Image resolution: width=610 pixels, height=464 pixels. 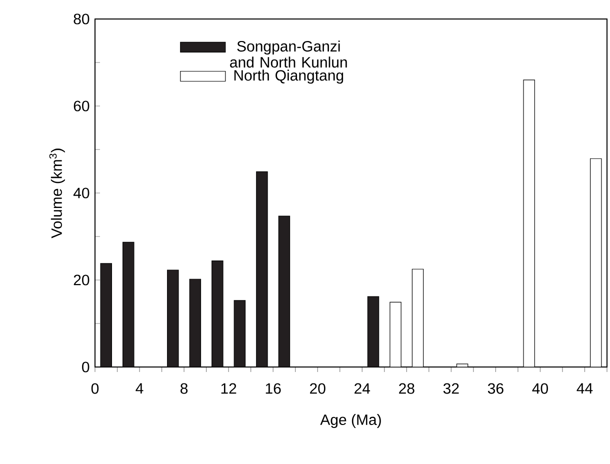 I want to click on y-tick-label: 20, so click(x=82, y=280).